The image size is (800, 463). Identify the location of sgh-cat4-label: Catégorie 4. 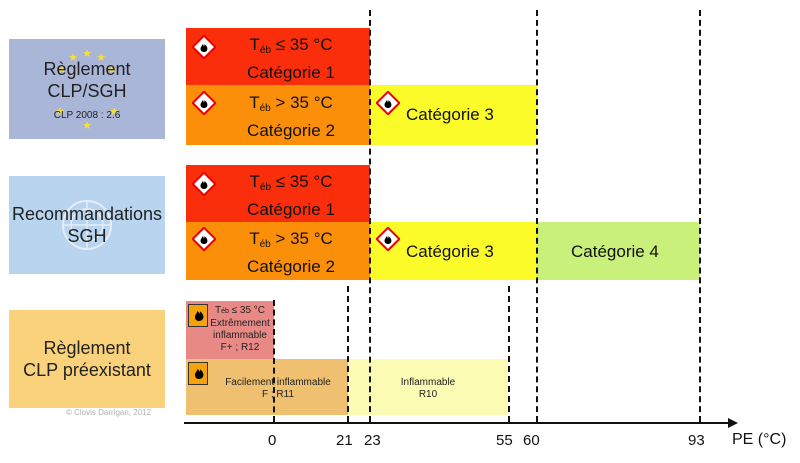
(615, 251).